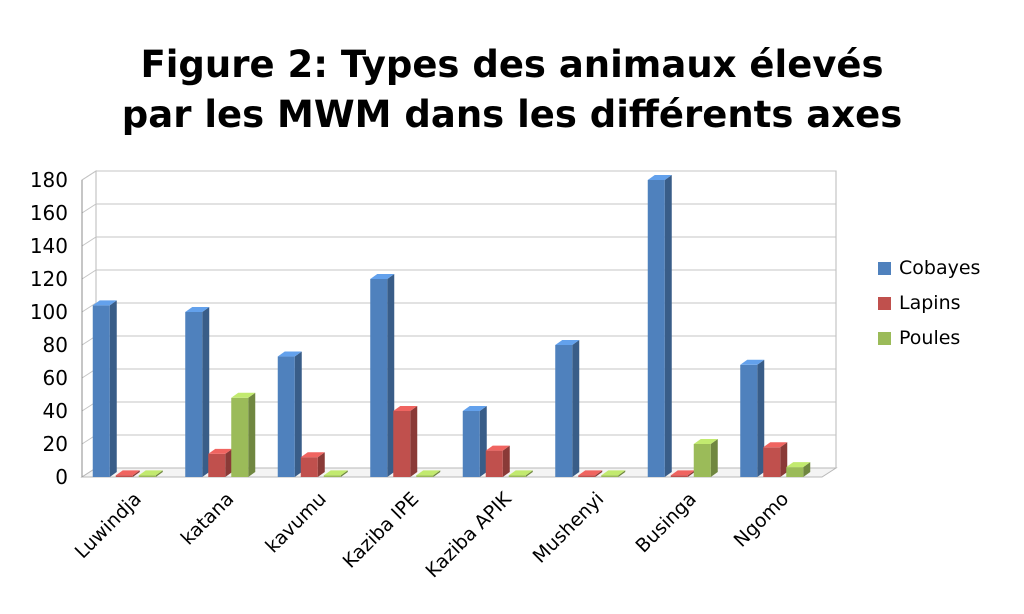  What do you see at coordinates (55, 345) in the screenshot?
I see `y-tick-label: 80` at bounding box center [55, 345].